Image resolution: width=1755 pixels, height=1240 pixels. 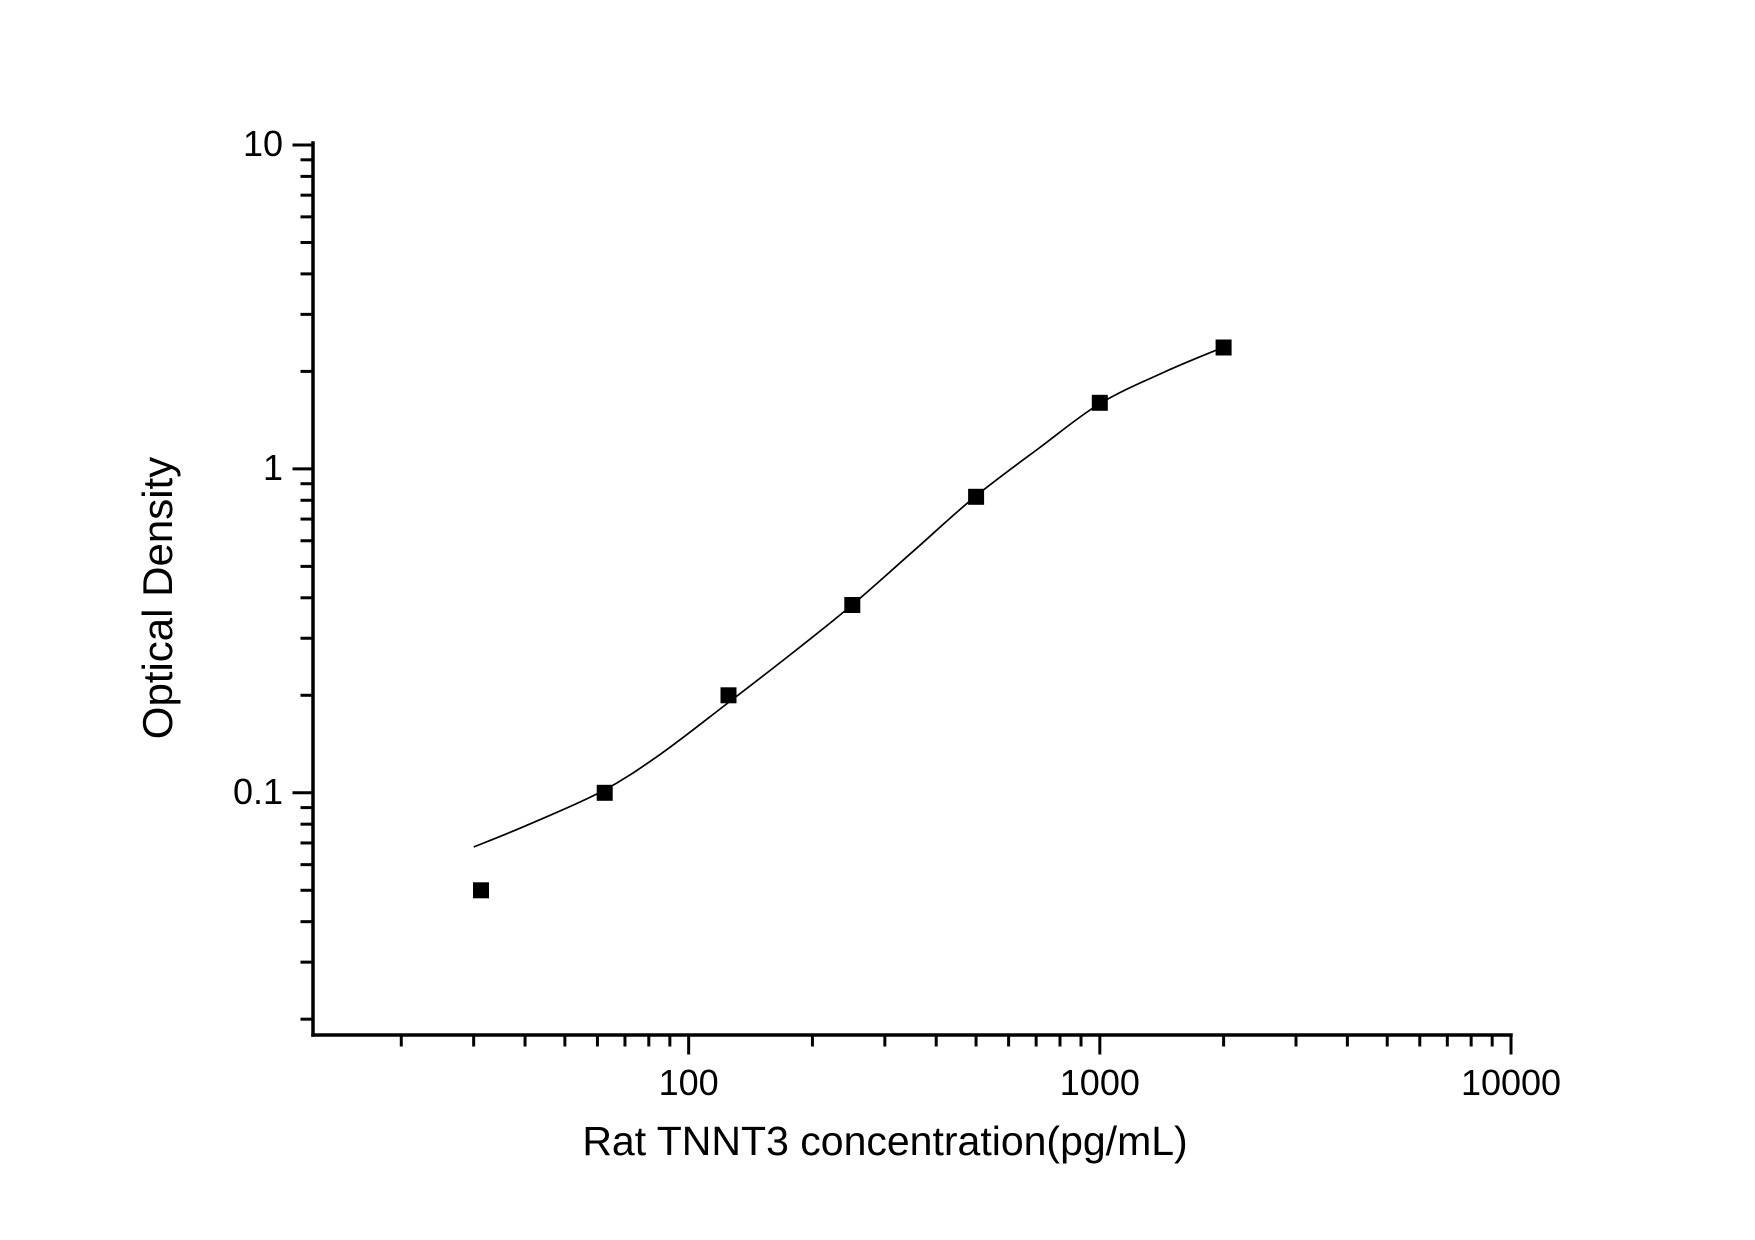 What do you see at coordinates (885, 1141) in the screenshot?
I see `x-axis-title: Rat TNNT3 concentration(pg/mL)` at bounding box center [885, 1141].